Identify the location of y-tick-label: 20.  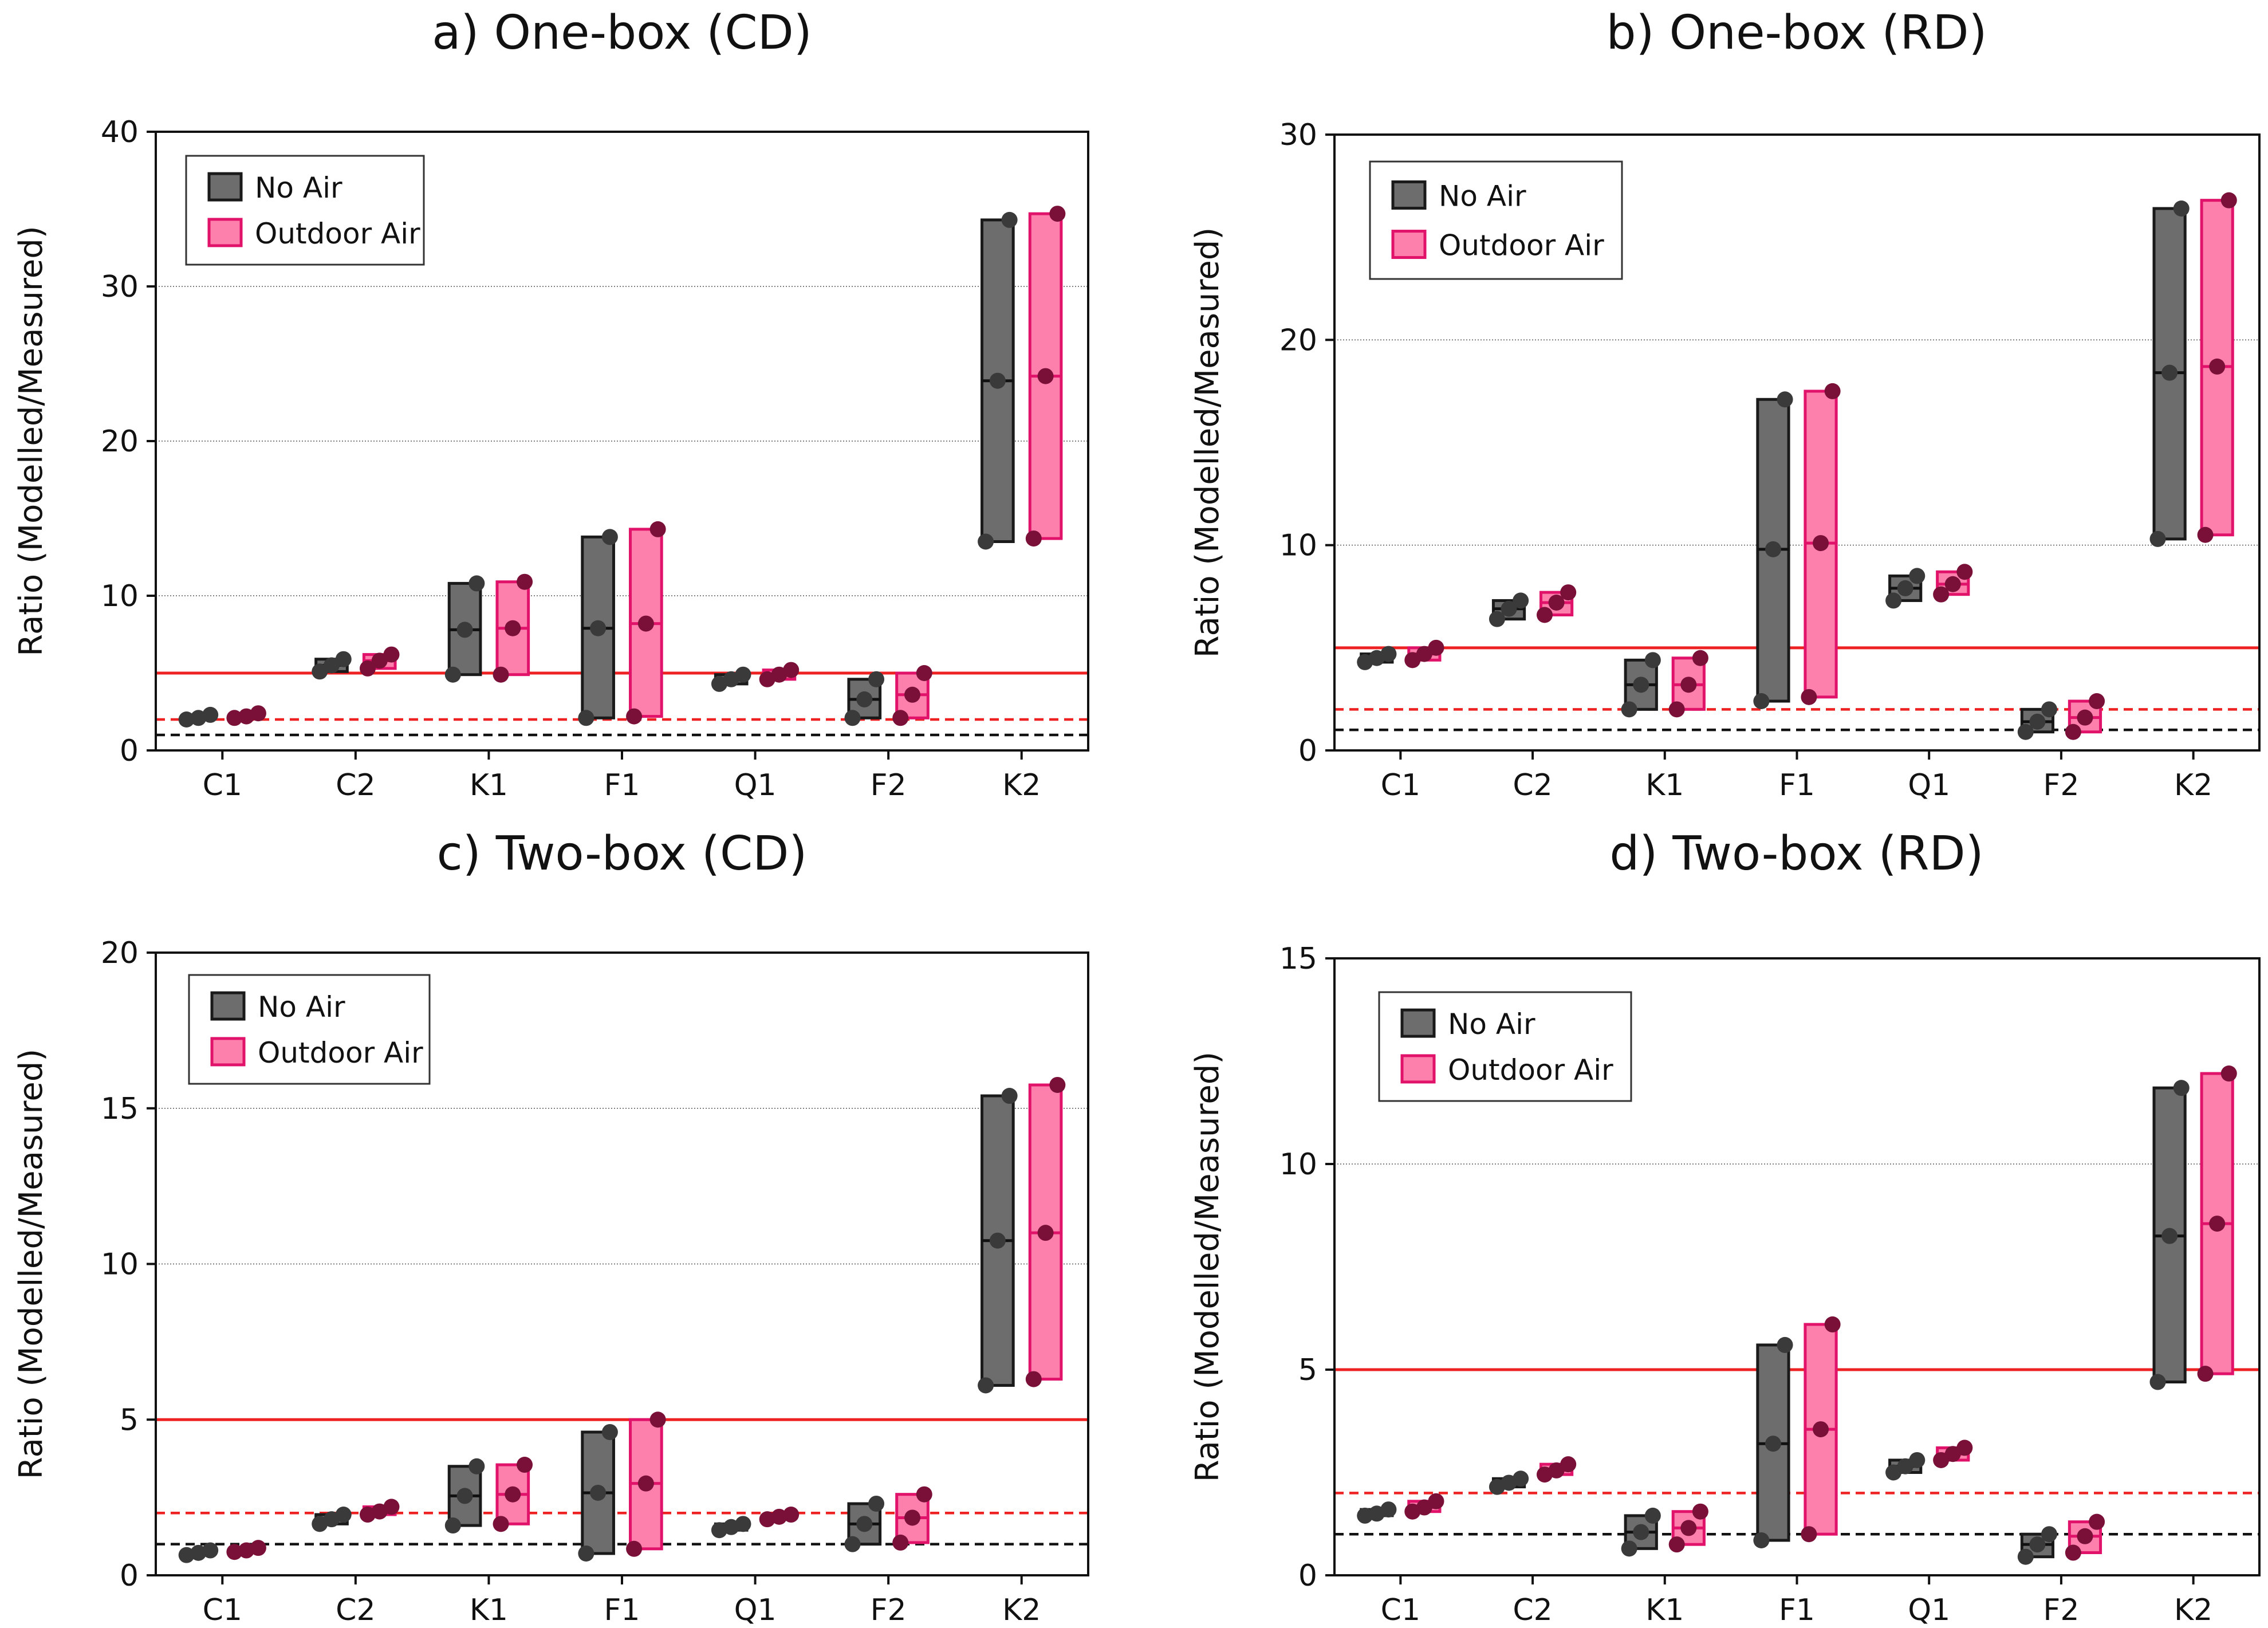
(1298, 340).